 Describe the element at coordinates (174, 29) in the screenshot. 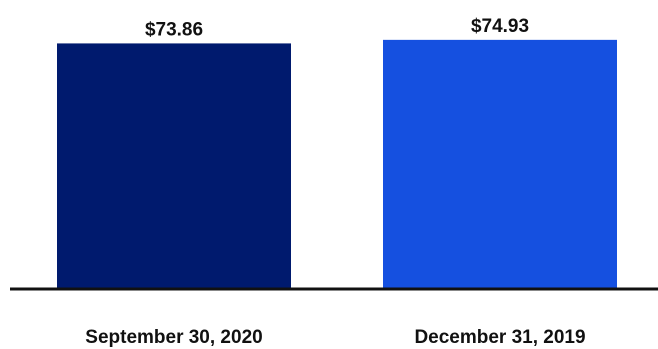

I see `data-label-1: $73.86` at that location.